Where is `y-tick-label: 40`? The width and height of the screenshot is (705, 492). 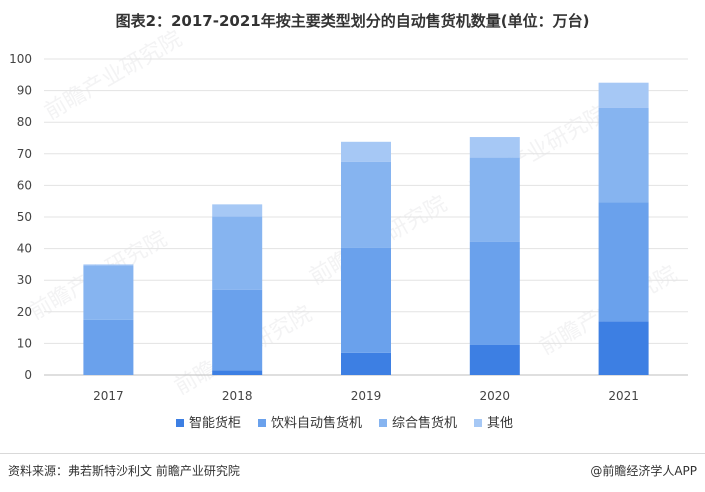
y-tick-label: 40 is located at coordinates (24, 249).